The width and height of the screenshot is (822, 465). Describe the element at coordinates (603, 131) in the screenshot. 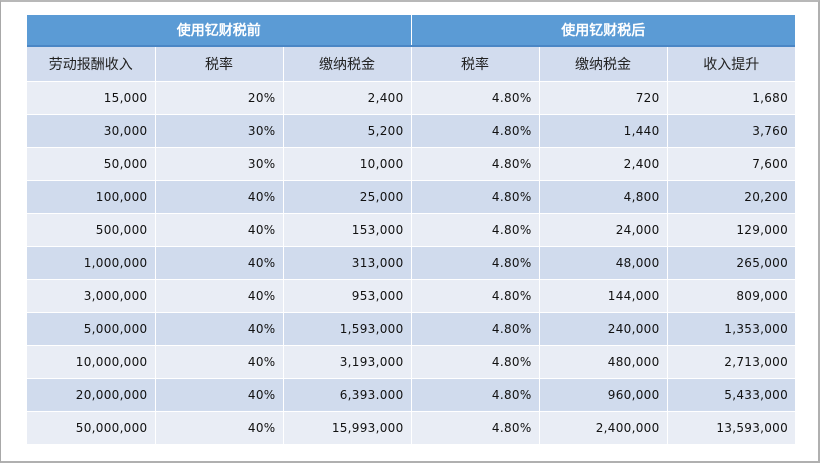

I see `cell-tax-after: 1,440` at that location.